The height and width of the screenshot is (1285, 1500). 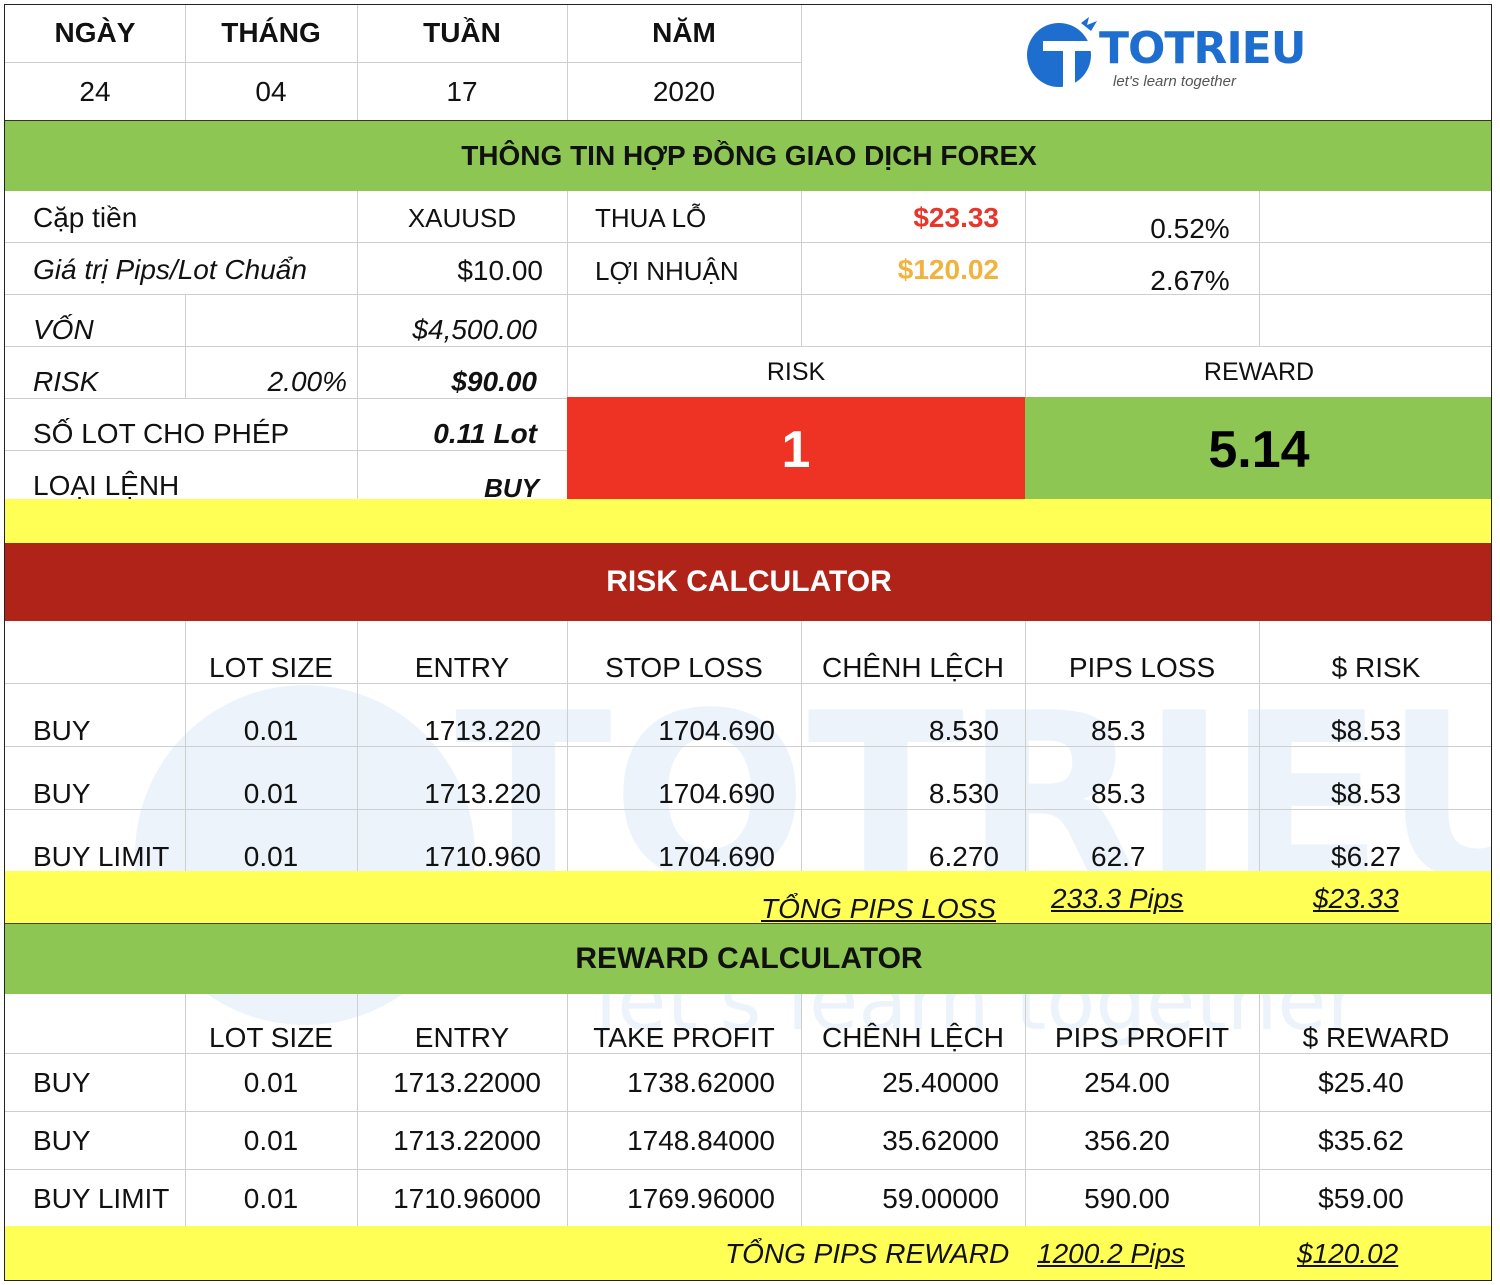 I want to click on order-type-value: BUY, so click(x=511, y=488).